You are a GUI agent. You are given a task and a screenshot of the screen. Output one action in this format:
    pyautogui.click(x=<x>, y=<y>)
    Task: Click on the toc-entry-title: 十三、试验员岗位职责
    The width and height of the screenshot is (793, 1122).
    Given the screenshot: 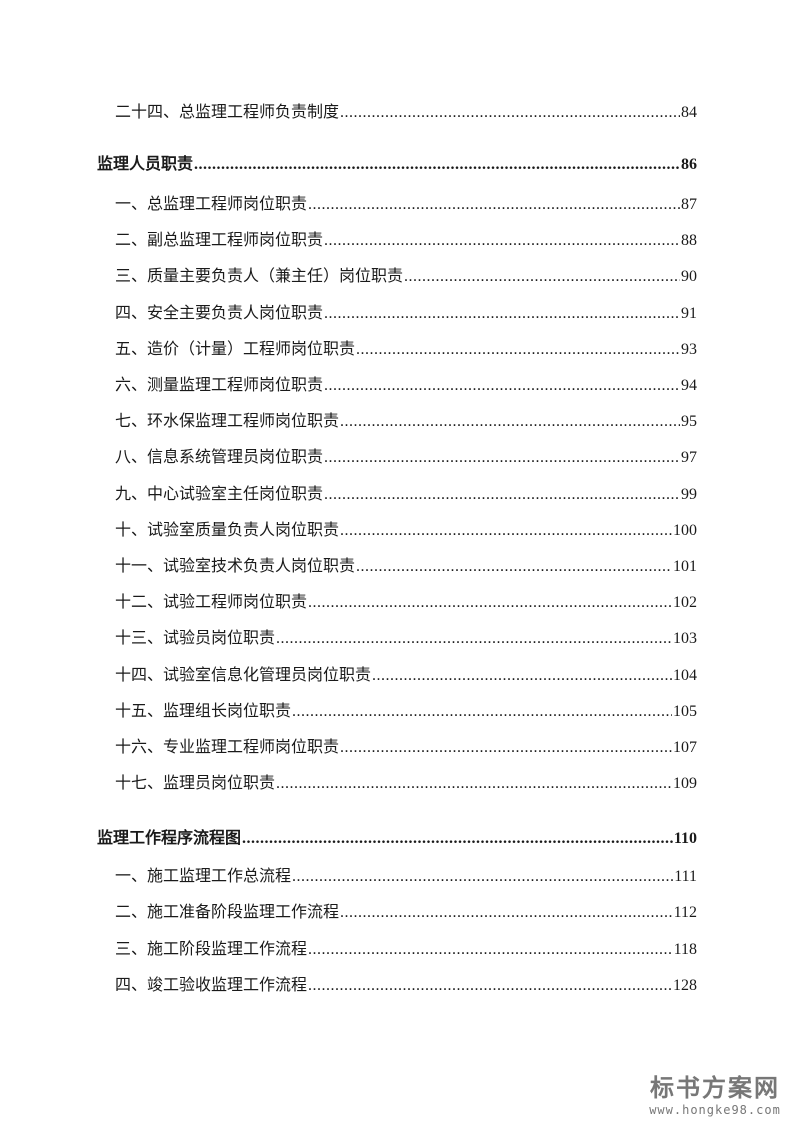 What is the action you would take?
    pyautogui.click(x=195, y=639)
    